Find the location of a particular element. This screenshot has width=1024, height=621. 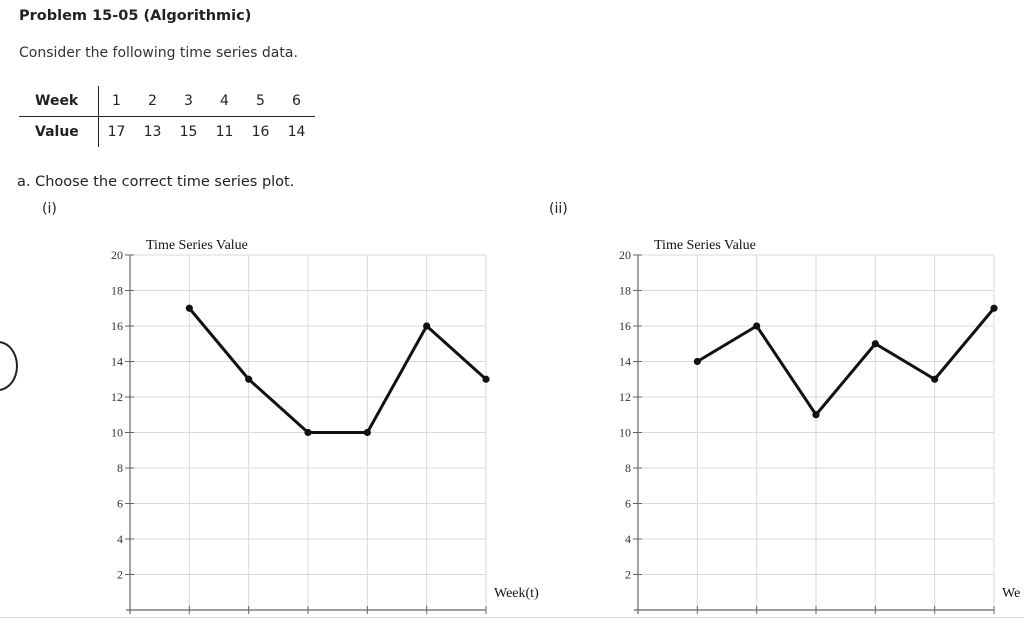

week-cell: 6 is located at coordinates (296, 101).